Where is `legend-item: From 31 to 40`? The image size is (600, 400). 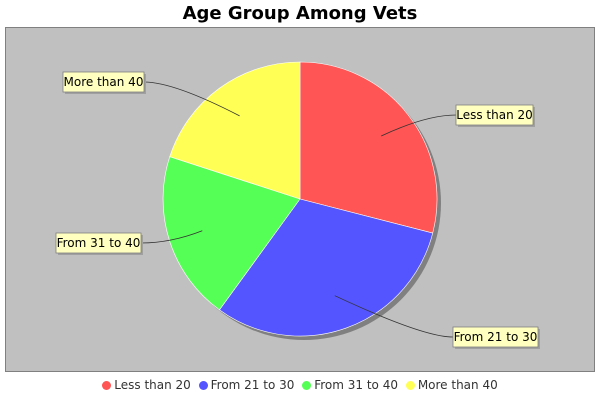 legend-item: From 31 to 40 is located at coordinates (350, 385).